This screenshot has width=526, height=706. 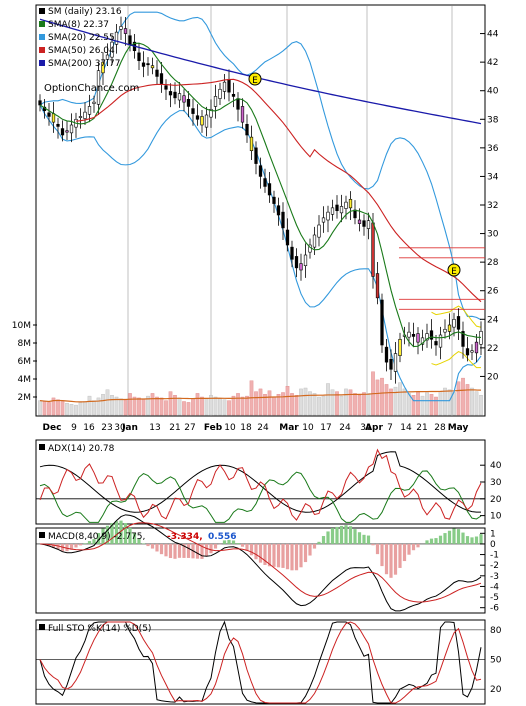 What do you see at coordinates (493, 235) in the screenshot?
I see `price-tick-label-30: 30` at bounding box center [493, 235].